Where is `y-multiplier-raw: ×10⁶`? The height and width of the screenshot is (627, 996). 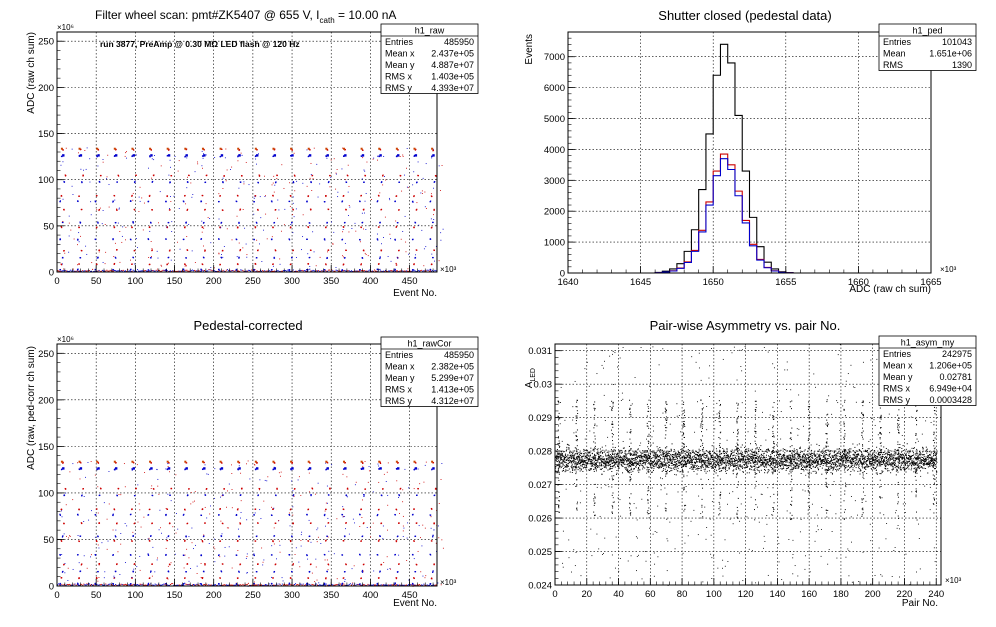
y-multiplier-raw: ×10⁶ is located at coordinates (65, 27).